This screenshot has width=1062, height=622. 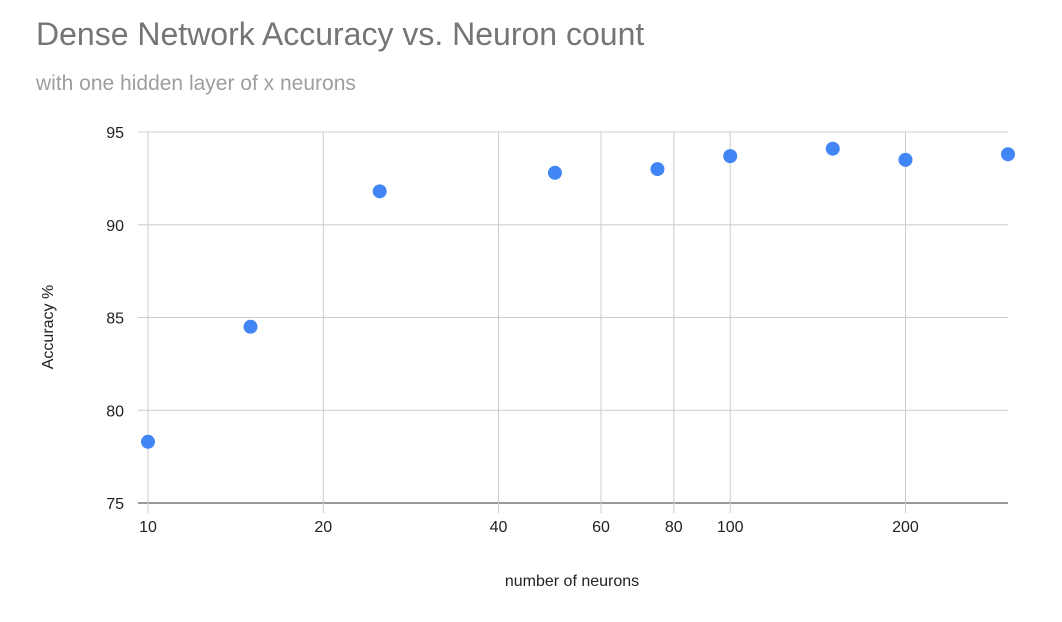 I want to click on y-tick-label: 95, so click(x=115, y=133).